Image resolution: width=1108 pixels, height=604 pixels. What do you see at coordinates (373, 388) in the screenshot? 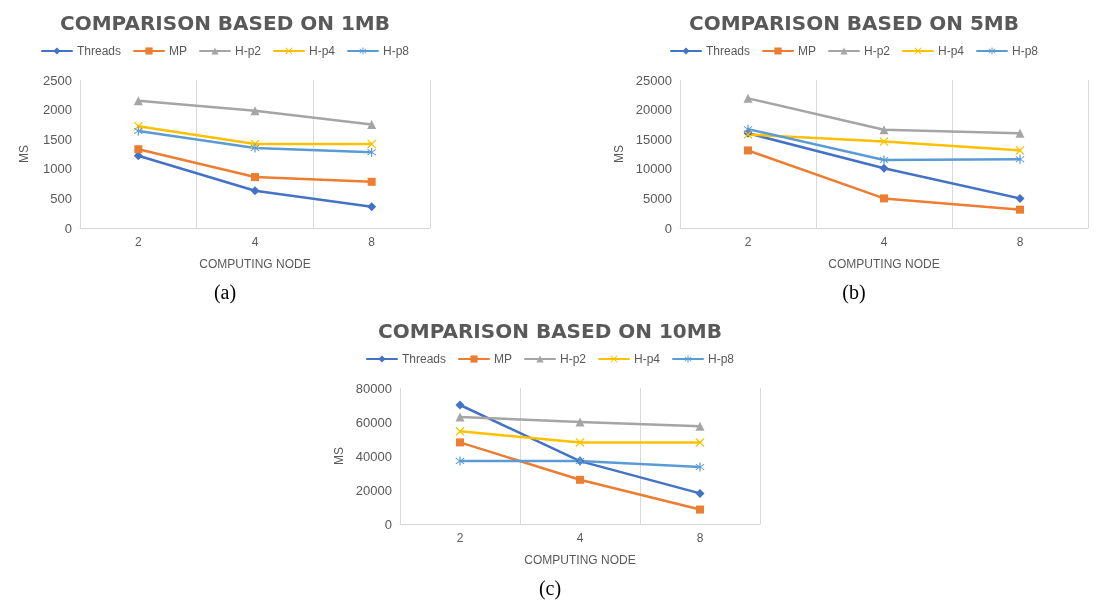
I see `y-tick-label: 80000` at bounding box center [373, 388].